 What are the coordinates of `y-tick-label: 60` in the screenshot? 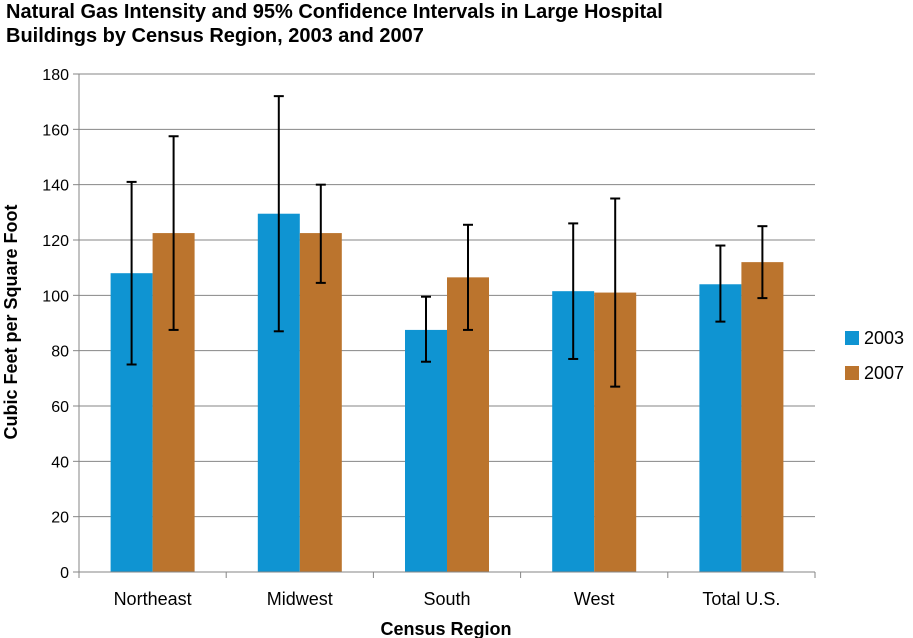 It's located at (60, 407).